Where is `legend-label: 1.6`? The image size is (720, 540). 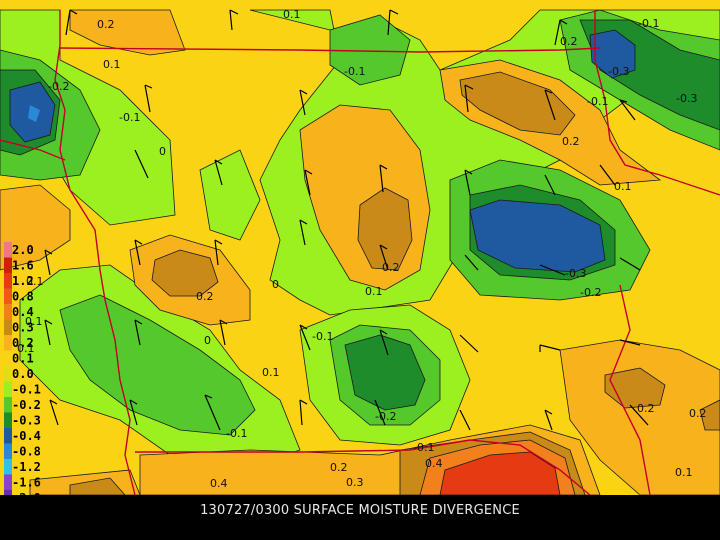
legend-label: 1.6 is located at coordinates (23, 266).